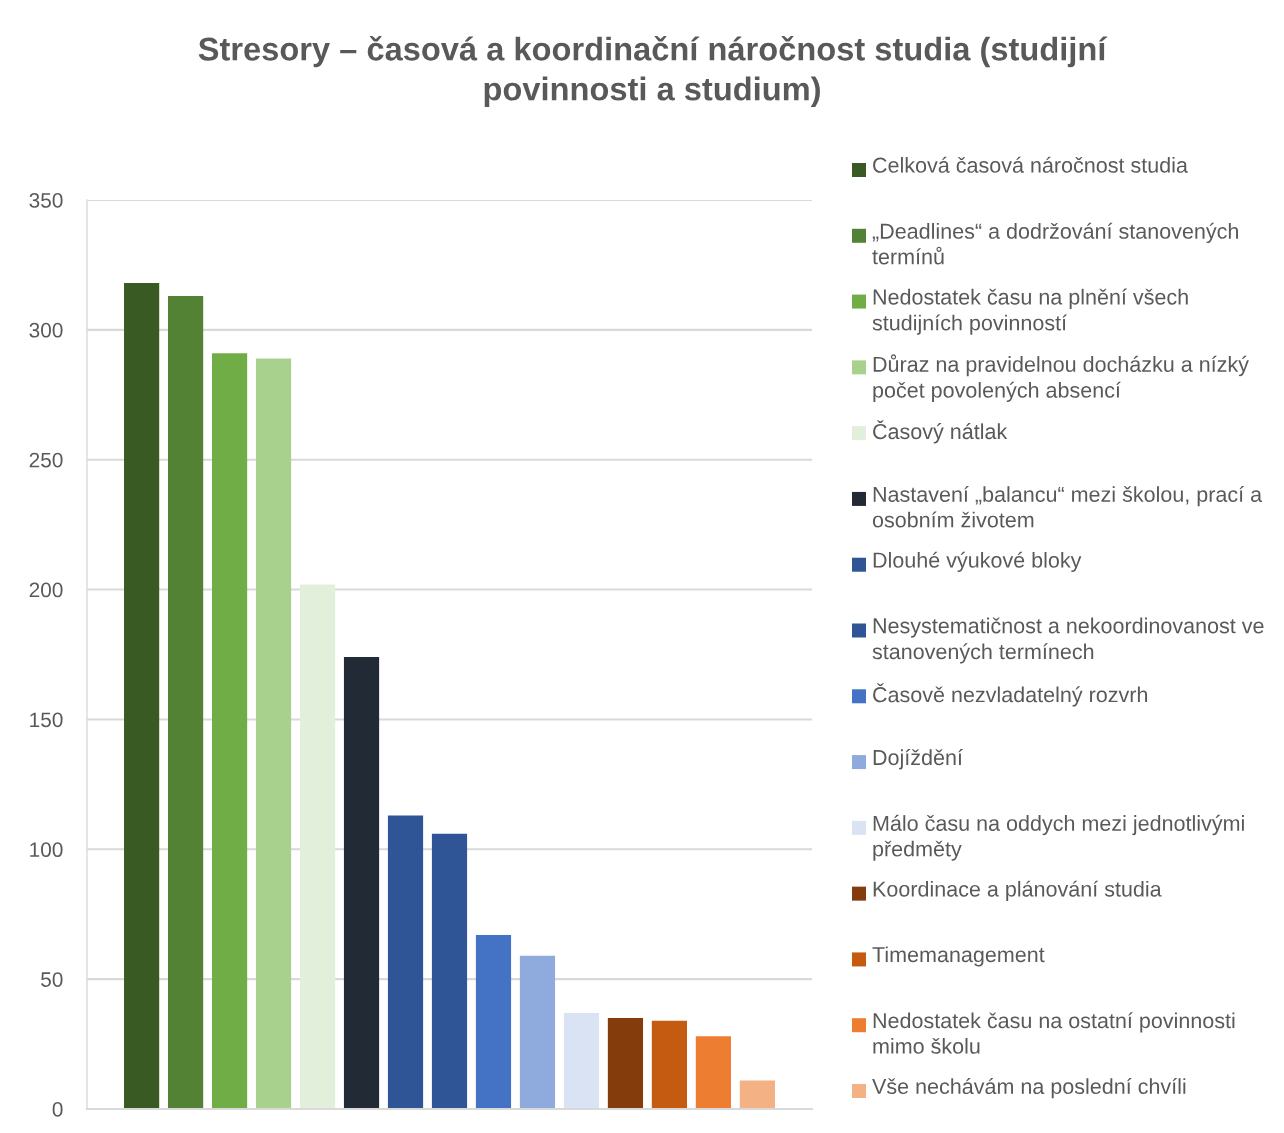  I want to click on y-tick-label: 250, so click(46, 460).